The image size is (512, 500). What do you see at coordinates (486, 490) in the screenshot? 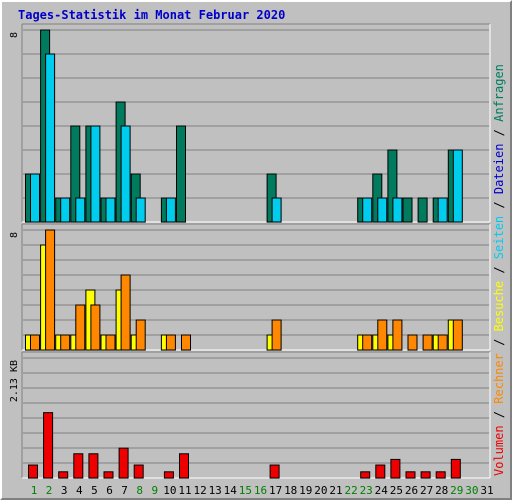
I see `x-tick-label-day-31: 31` at bounding box center [486, 490].